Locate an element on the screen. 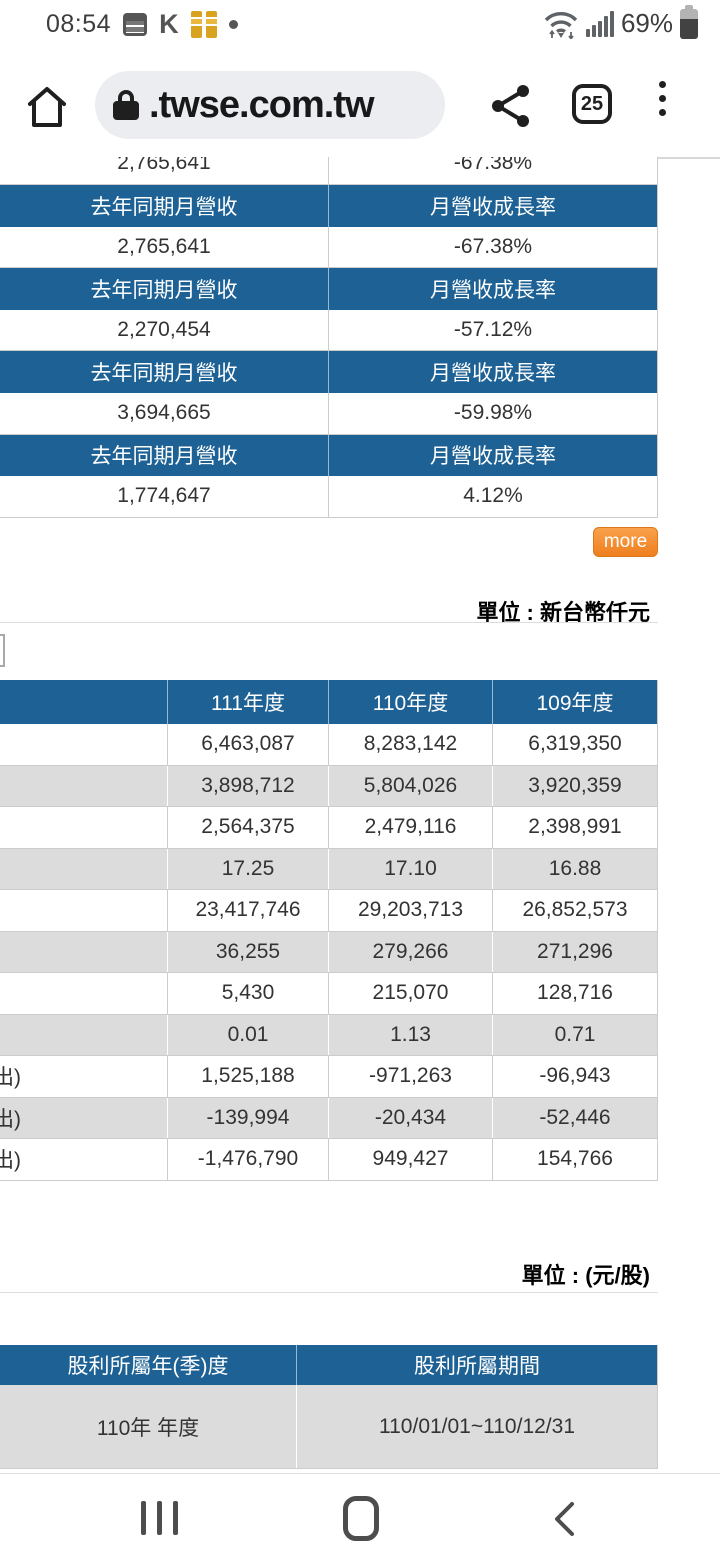 This screenshot has width=720, height=1561. table-row: 17.25 17.10 16.88 is located at coordinates (328, 869).